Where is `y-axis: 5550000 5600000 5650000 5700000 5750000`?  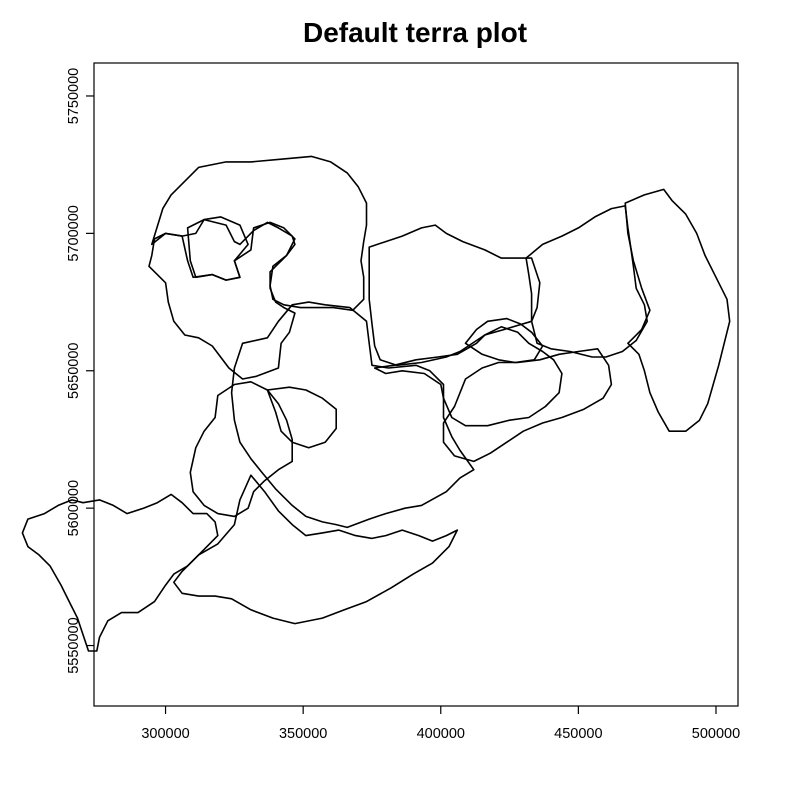
y-axis: 5550000 5600000 5650000 5700000 5750000 is located at coordinates (80, 371).